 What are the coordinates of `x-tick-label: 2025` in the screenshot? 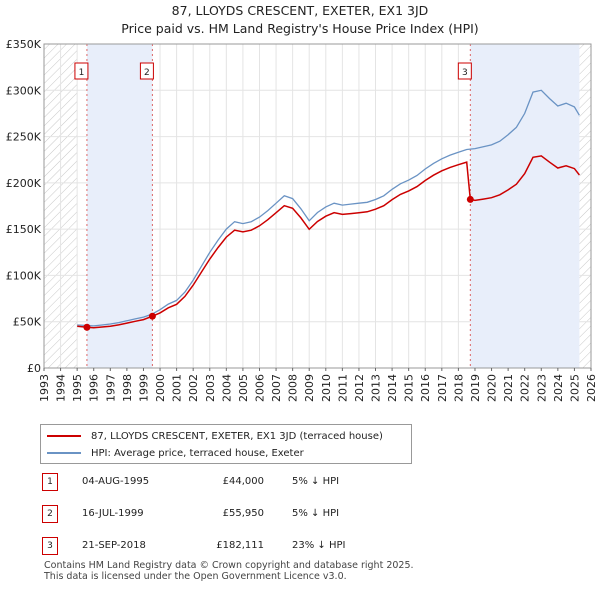 It's located at (574, 388).